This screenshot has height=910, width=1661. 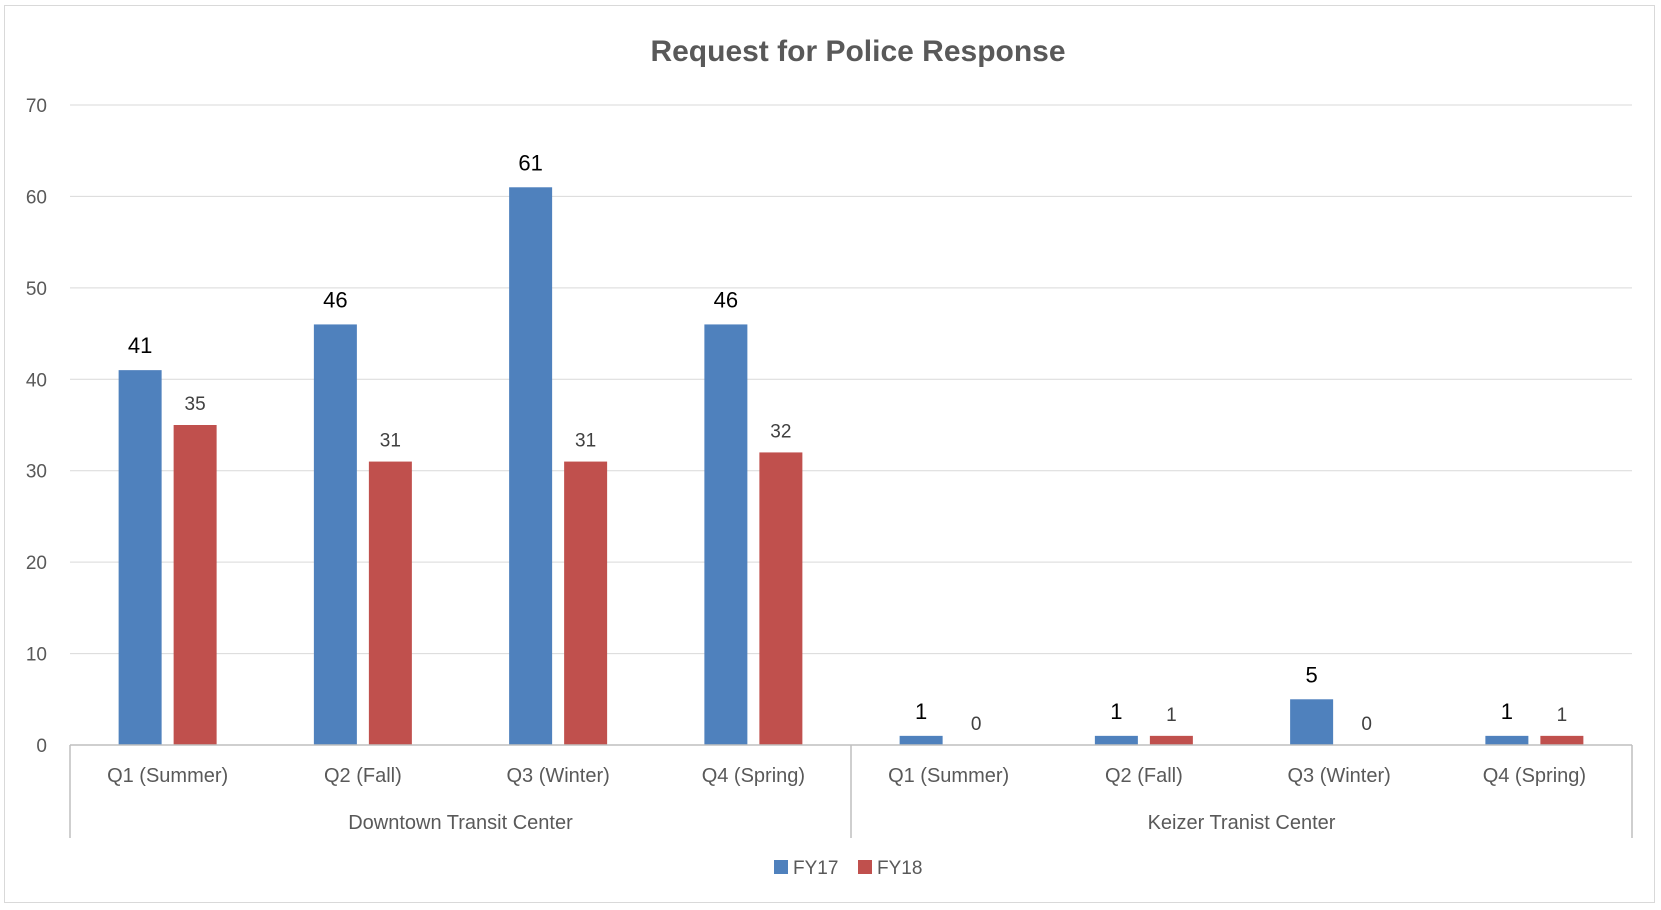 I want to click on group-label: Downtown Transit Center, so click(x=460, y=823).